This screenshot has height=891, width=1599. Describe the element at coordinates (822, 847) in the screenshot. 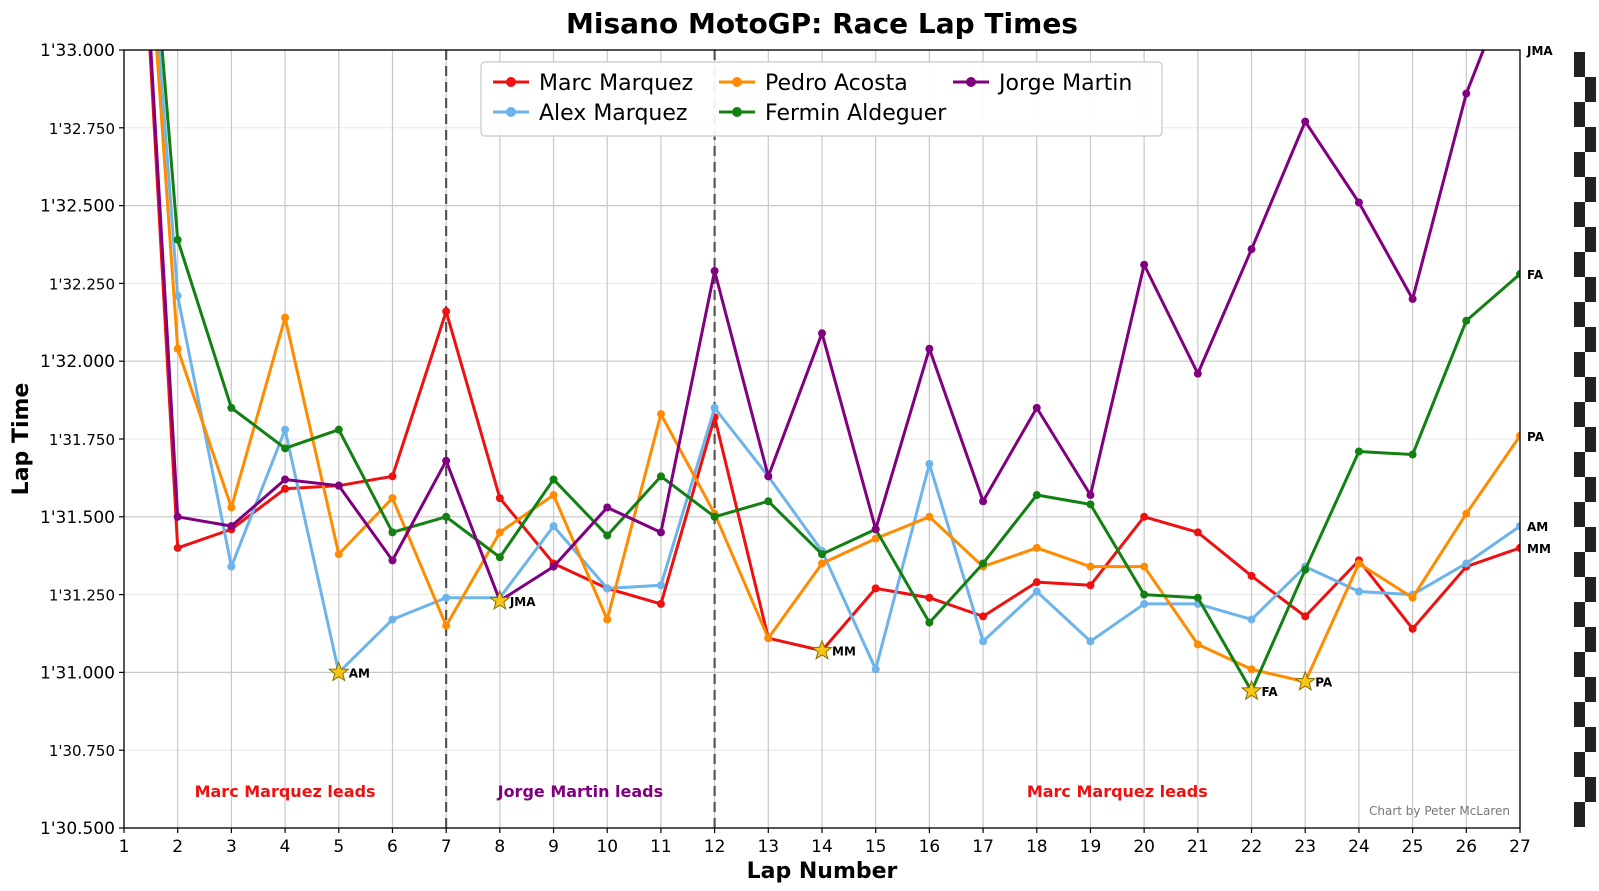

I see `x-tick-label: 14` at that location.